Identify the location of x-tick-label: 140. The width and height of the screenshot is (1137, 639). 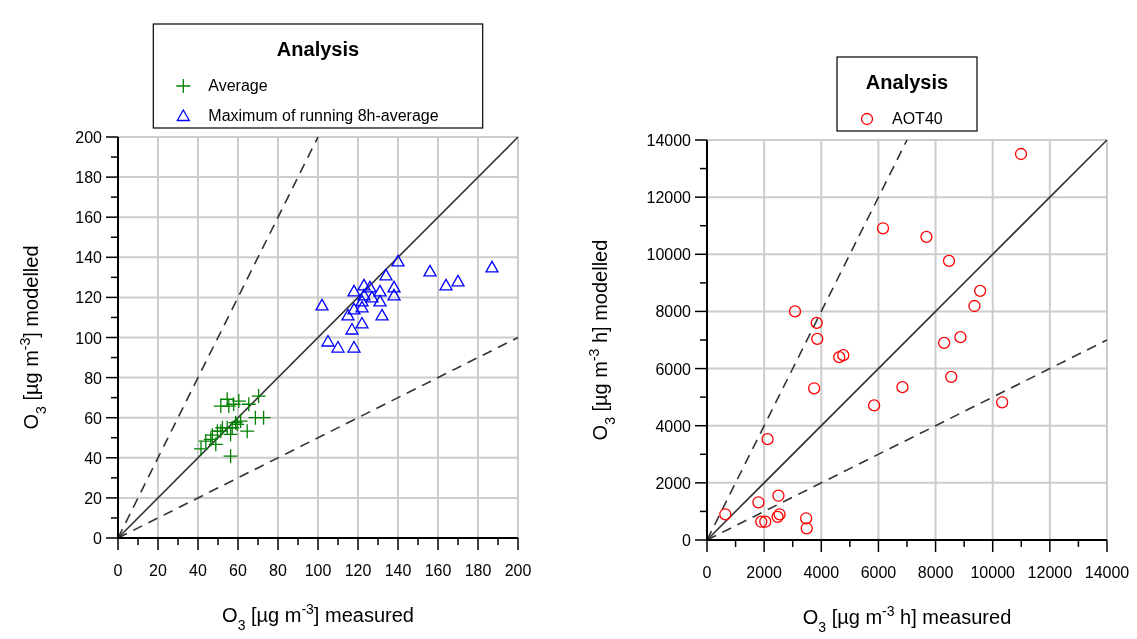
(398, 570).